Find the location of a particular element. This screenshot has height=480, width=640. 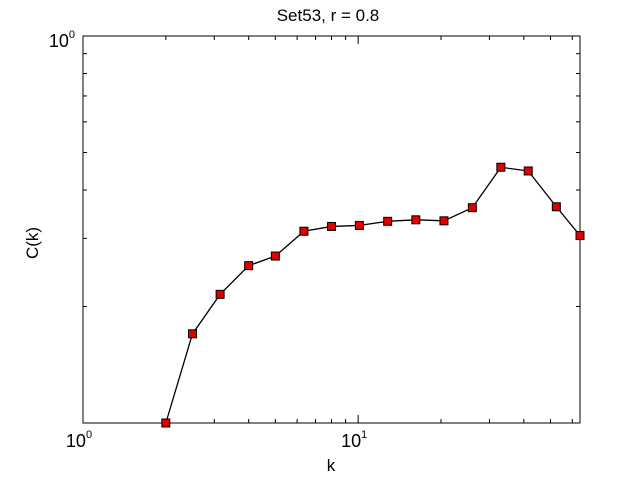

x-axis-label: k is located at coordinates (331, 465).